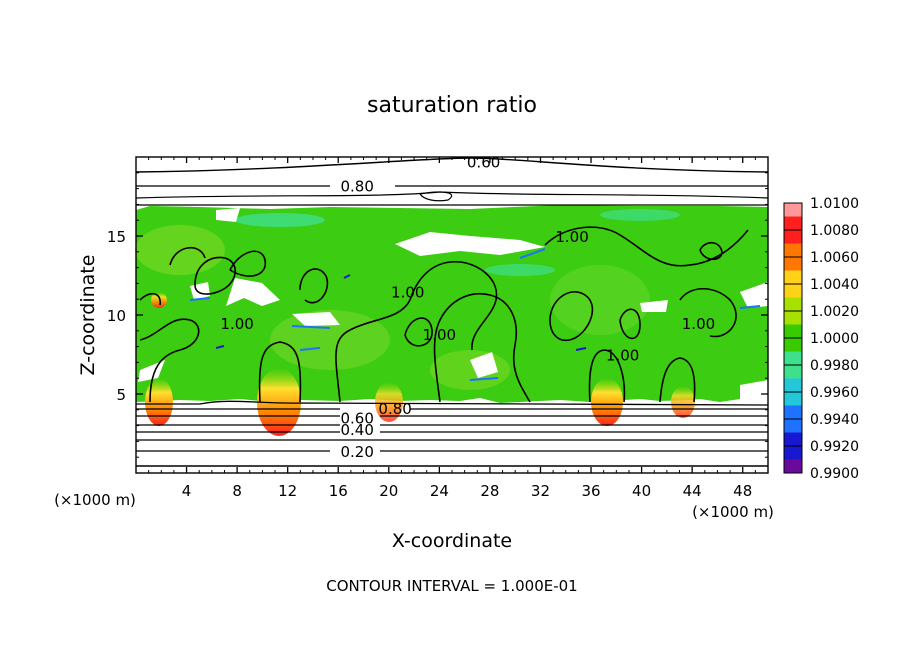  What do you see at coordinates (121, 395) in the screenshot?
I see `y-tick-label: 5` at bounding box center [121, 395].